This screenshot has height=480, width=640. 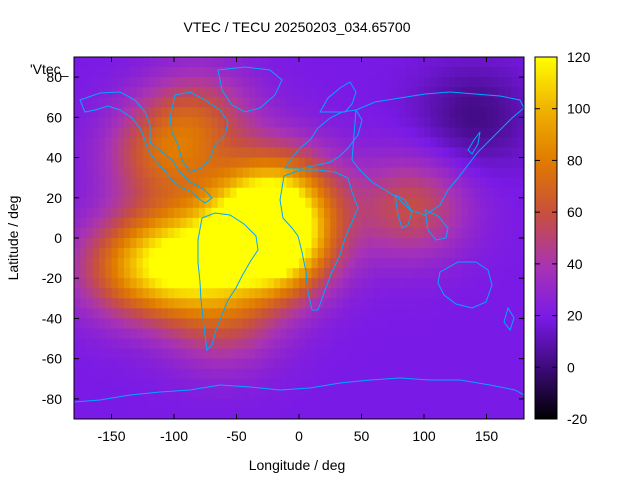 What do you see at coordinates (228, 282) in the screenshot?
I see `coast-south-america` at bounding box center [228, 282].